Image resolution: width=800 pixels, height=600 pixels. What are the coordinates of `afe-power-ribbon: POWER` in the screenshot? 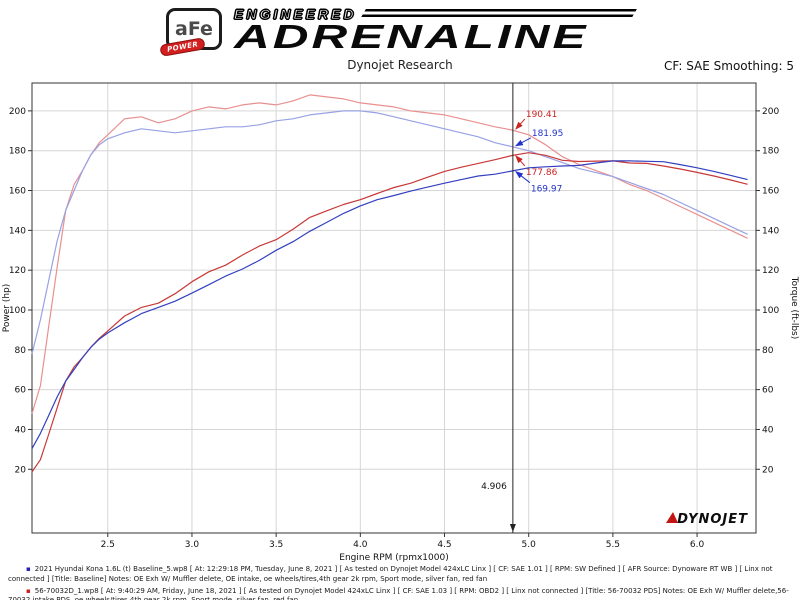 It's located at (183, 47).